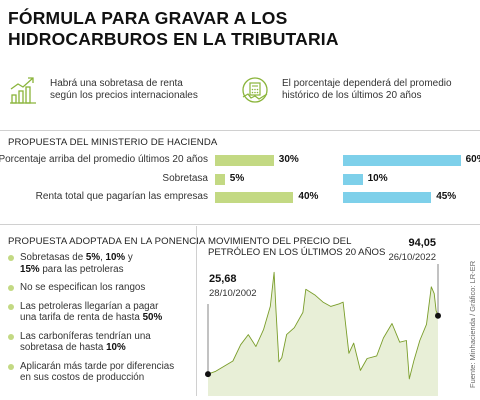 The height and width of the screenshot is (400, 480). What do you see at coordinates (53, 257) in the screenshot?
I see `list-item-text: Sobretasas de` at bounding box center [53, 257].